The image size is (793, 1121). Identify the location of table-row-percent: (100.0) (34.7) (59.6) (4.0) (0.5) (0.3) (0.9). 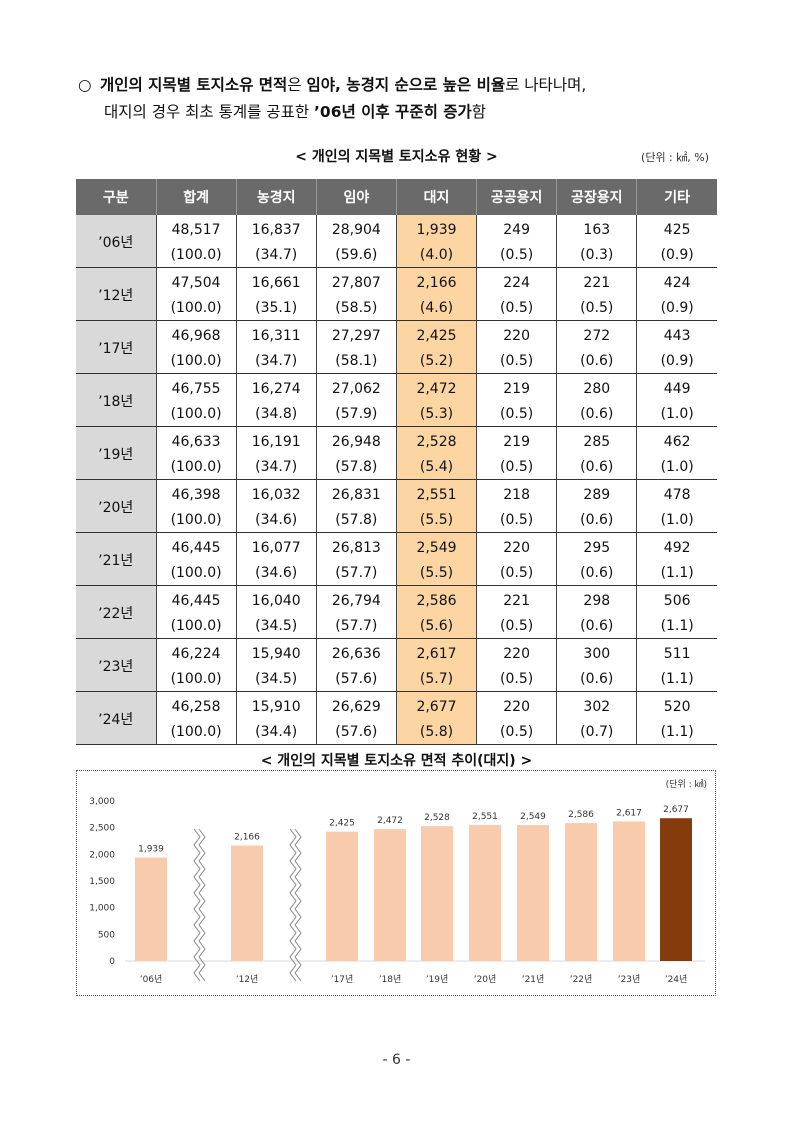
(396, 255).